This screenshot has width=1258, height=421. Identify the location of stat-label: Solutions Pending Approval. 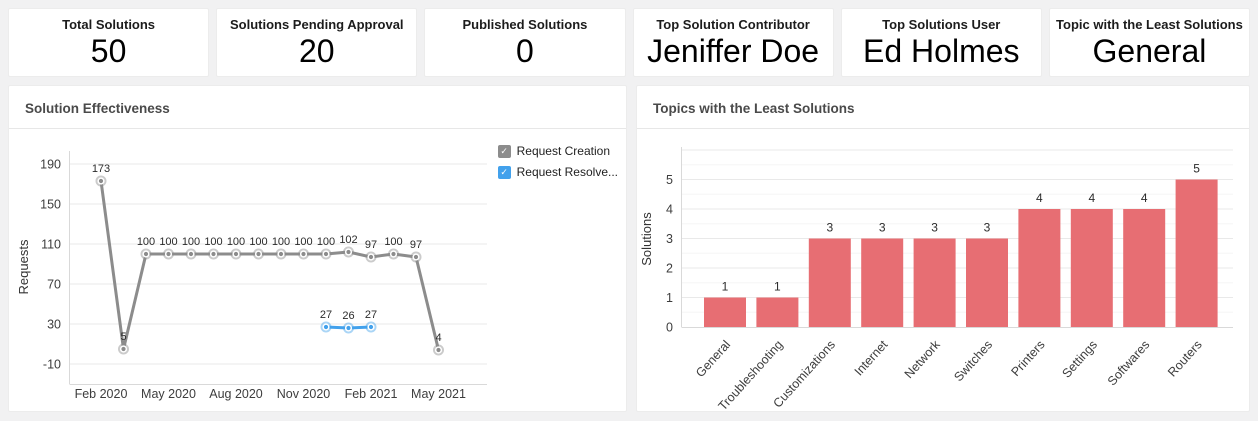
(316, 24).